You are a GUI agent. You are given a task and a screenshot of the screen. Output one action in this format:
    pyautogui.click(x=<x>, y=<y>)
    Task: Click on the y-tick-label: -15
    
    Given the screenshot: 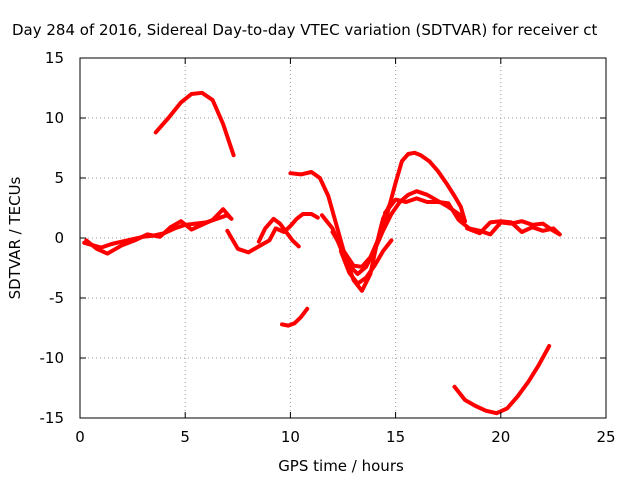 What is the action you would take?
    pyautogui.click(x=52, y=418)
    